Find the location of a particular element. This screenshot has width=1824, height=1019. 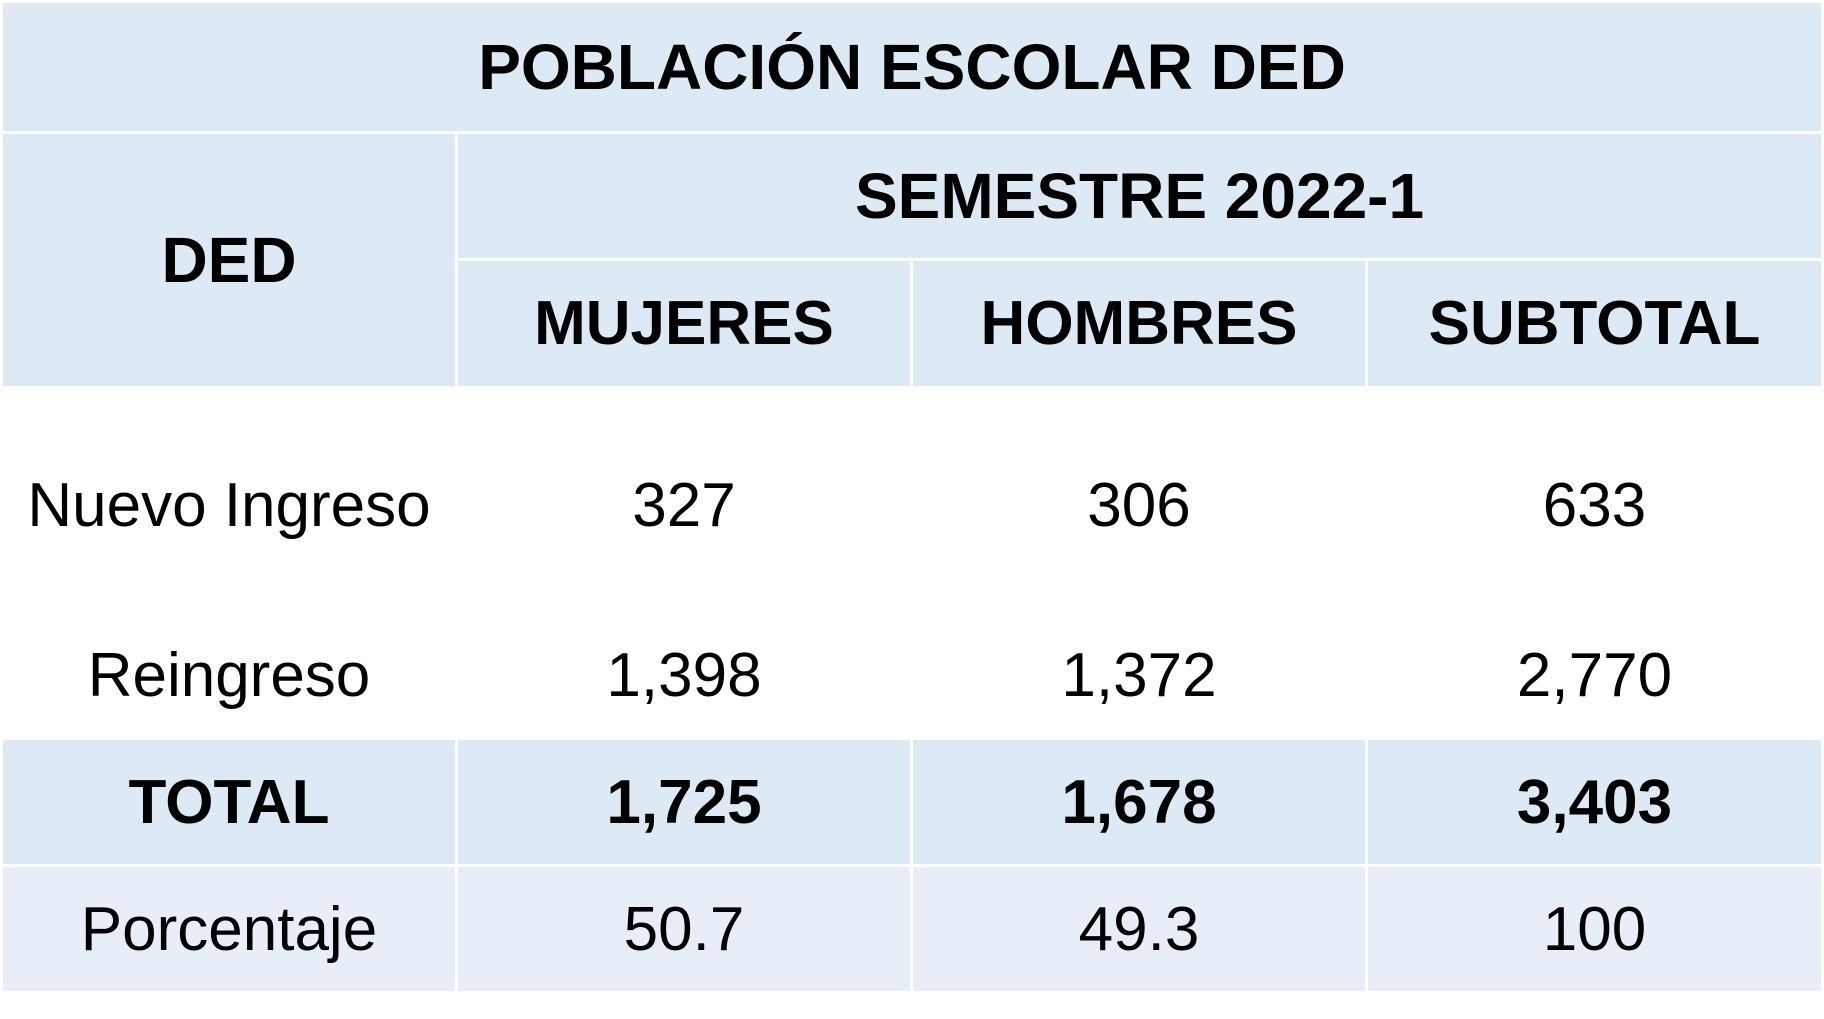

column-header-mujeres: MUJERES is located at coordinates (684, 323).